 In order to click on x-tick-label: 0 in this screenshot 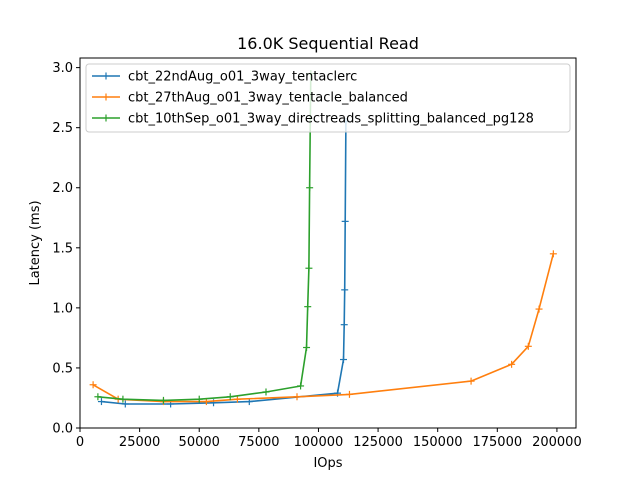, I will do `click(80, 442)`.